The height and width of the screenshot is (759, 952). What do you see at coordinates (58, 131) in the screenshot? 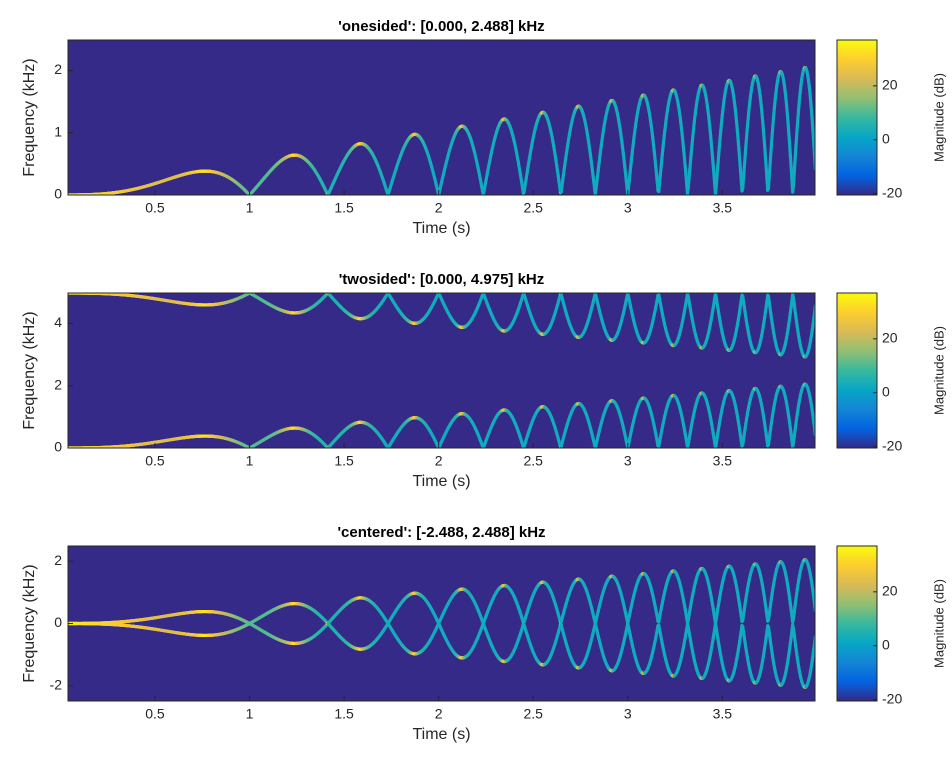
I see `y-tick-label: 1` at bounding box center [58, 131].